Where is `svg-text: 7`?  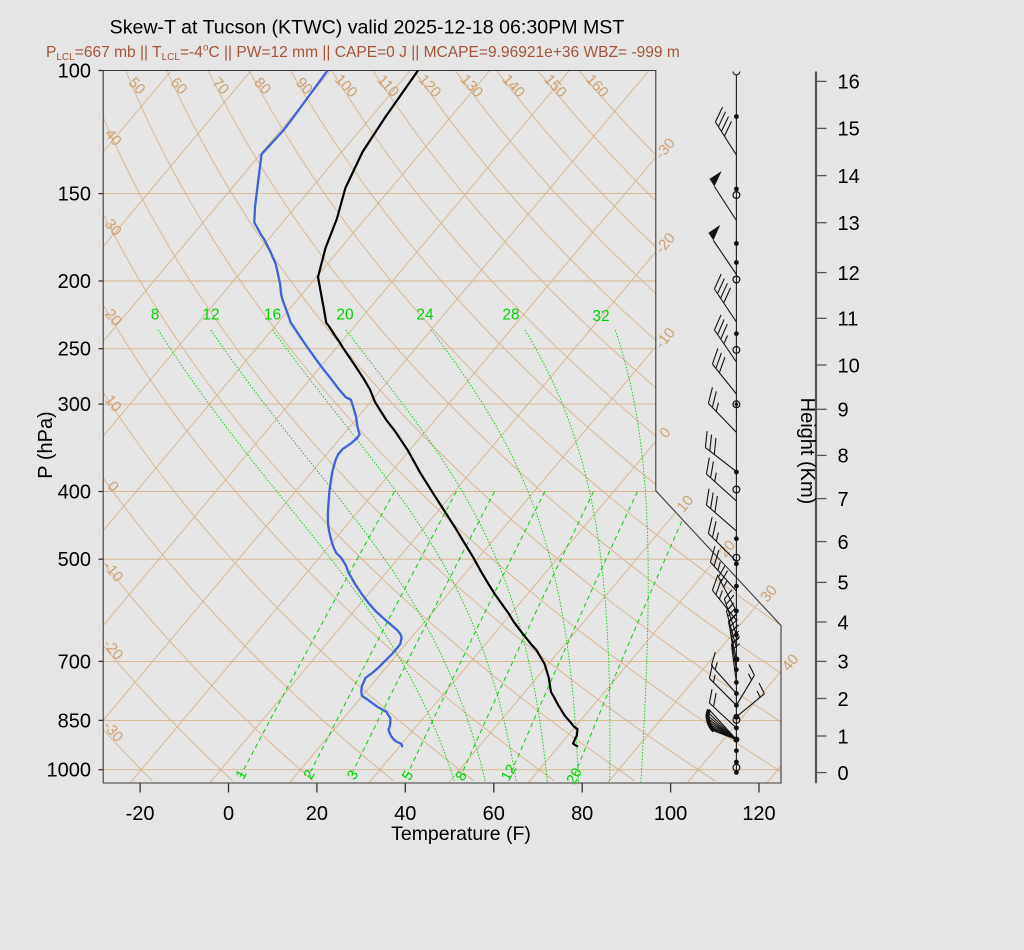
svg-text: 7 is located at coordinates (843, 500).